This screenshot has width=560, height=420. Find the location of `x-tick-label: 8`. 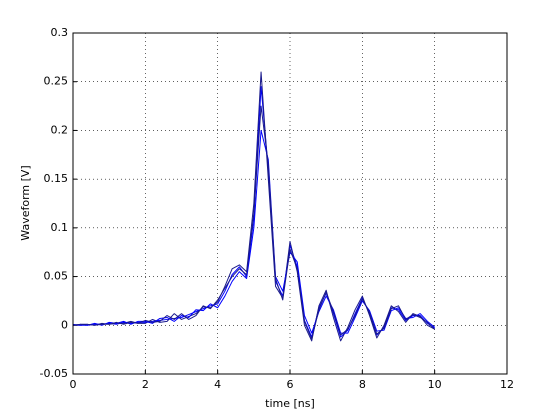

x-tick-label: 8 is located at coordinates (362, 384).